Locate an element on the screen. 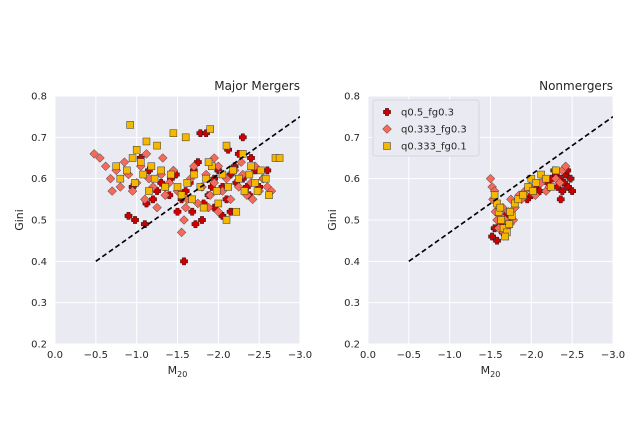 The height and width of the screenshot is (440, 640). y-tick-label: 0.3 is located at coordinates (352, 303).